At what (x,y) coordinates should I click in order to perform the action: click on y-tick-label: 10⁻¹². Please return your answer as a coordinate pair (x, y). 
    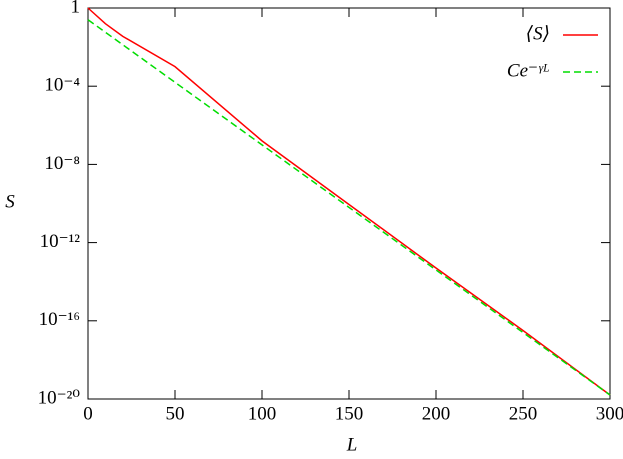
    Looking at the image, I should click on (60, 241).